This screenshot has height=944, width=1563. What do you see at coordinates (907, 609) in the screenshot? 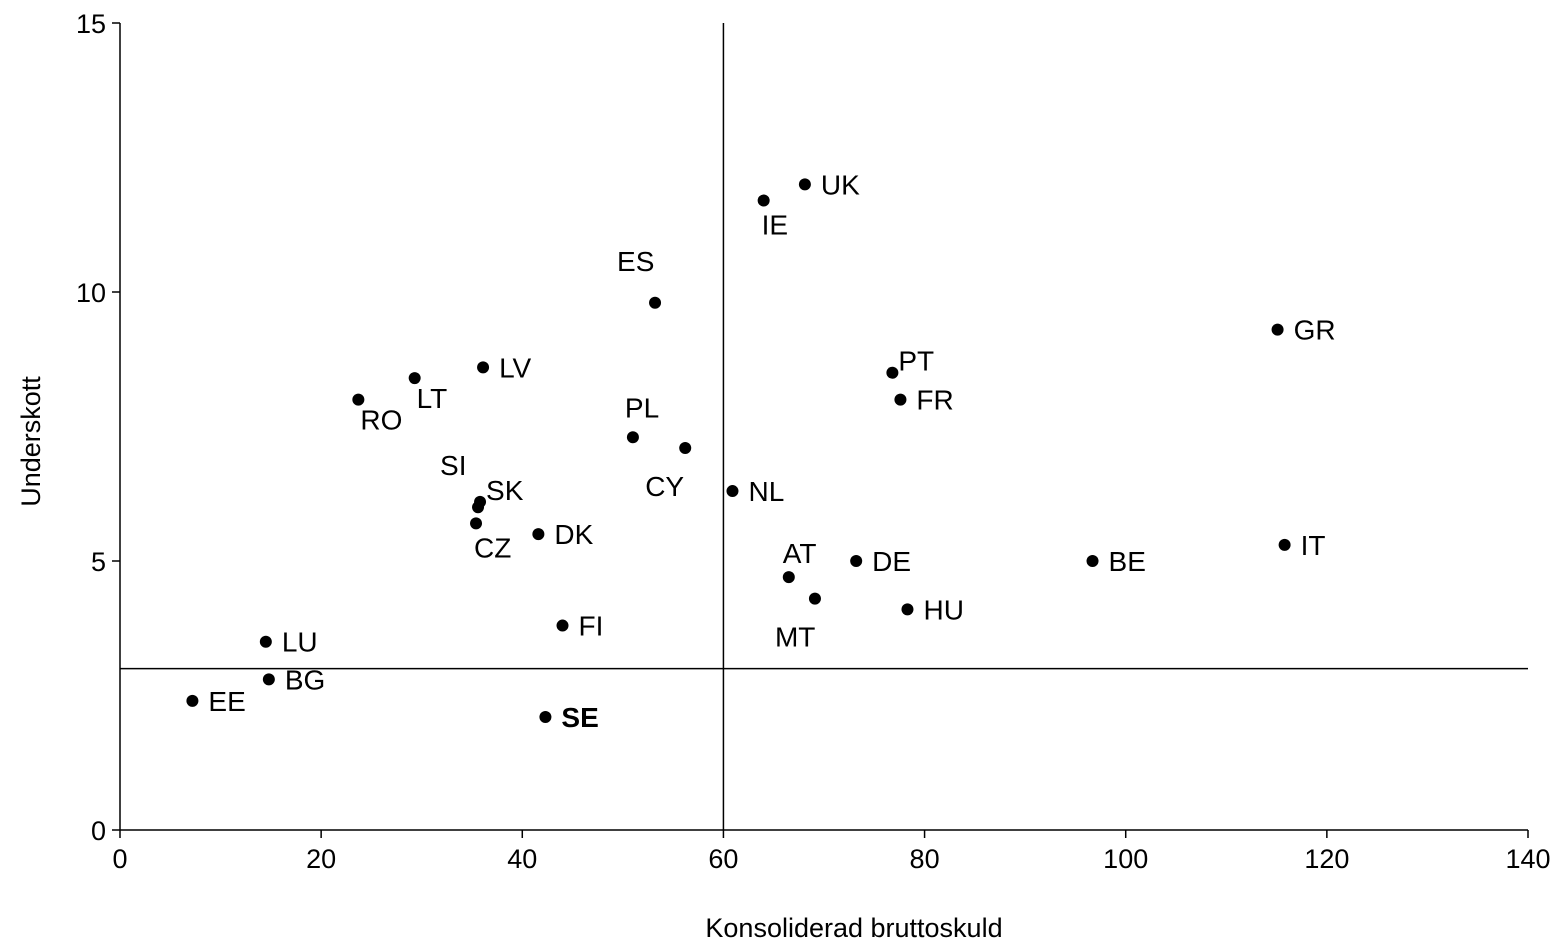
I see `data-point-hu` at bounding box center [907, 609].